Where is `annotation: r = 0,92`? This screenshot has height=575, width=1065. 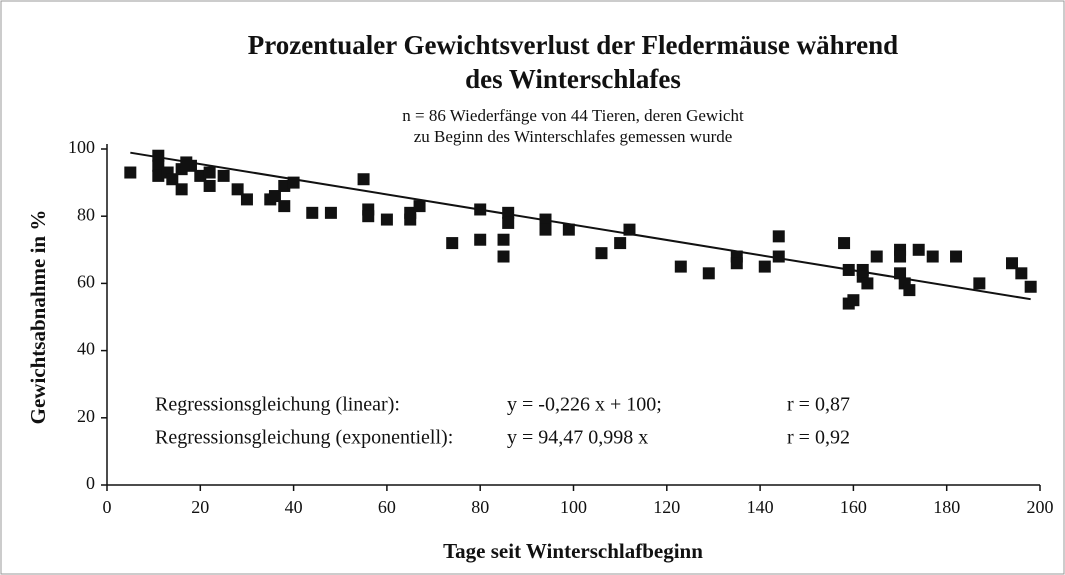 annotation: r = 0,92 is located at coordinates (818, 438).